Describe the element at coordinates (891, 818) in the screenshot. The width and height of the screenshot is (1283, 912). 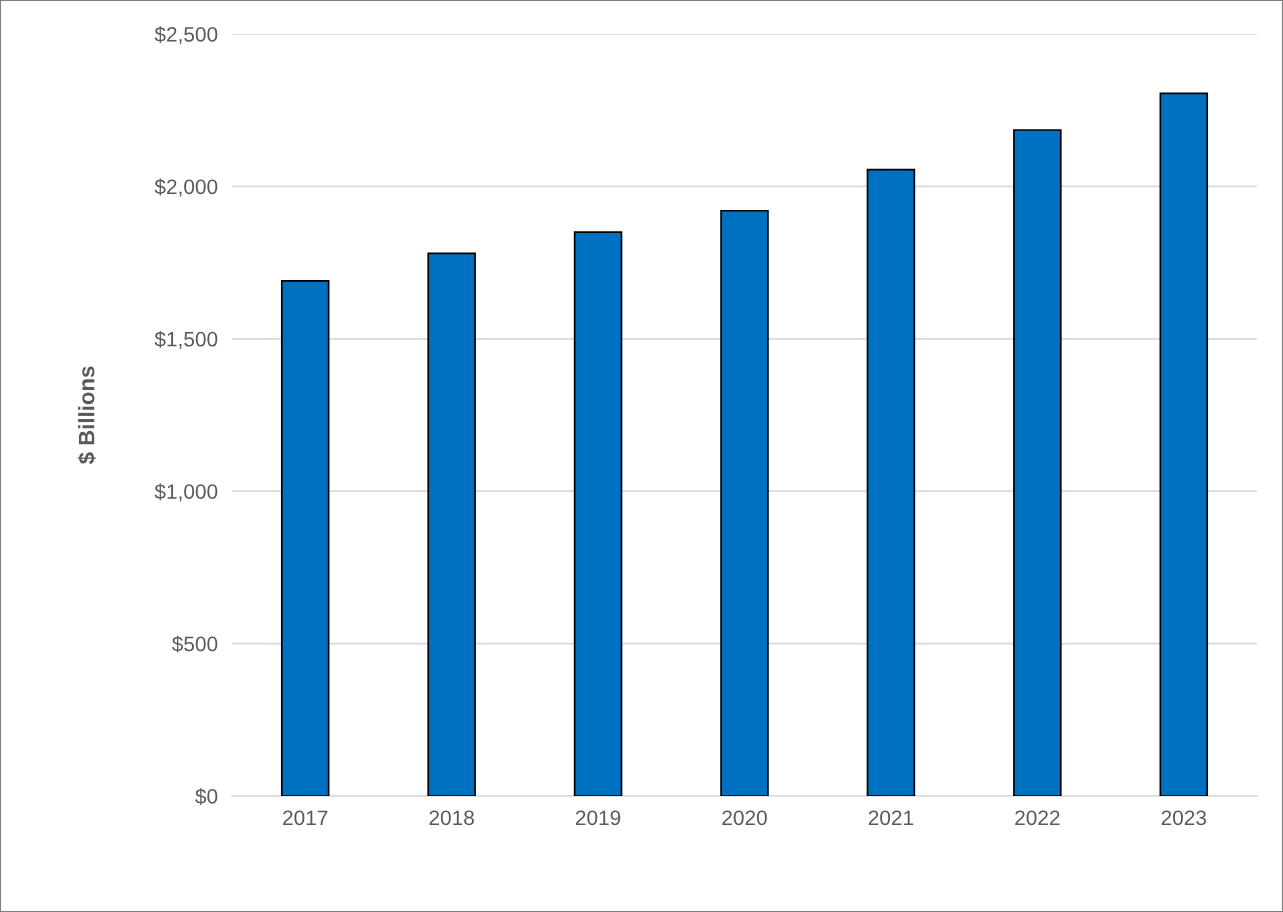
I see `x-tick-label: 2021` at that location.